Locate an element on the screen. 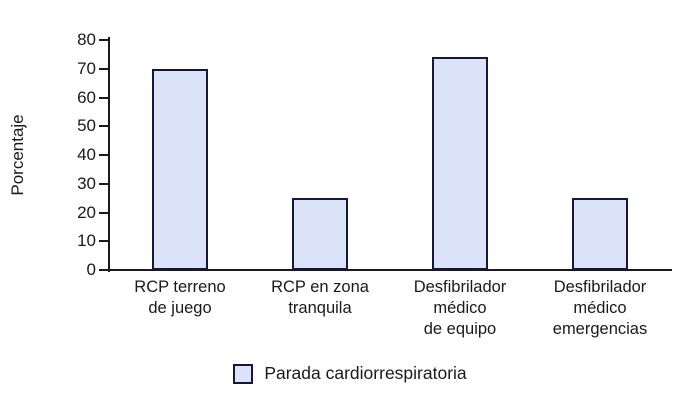 The height and width of the screenshot is (420, 700). x-category-label: RCP en zona tranquila is located at coordinates (320, 298).